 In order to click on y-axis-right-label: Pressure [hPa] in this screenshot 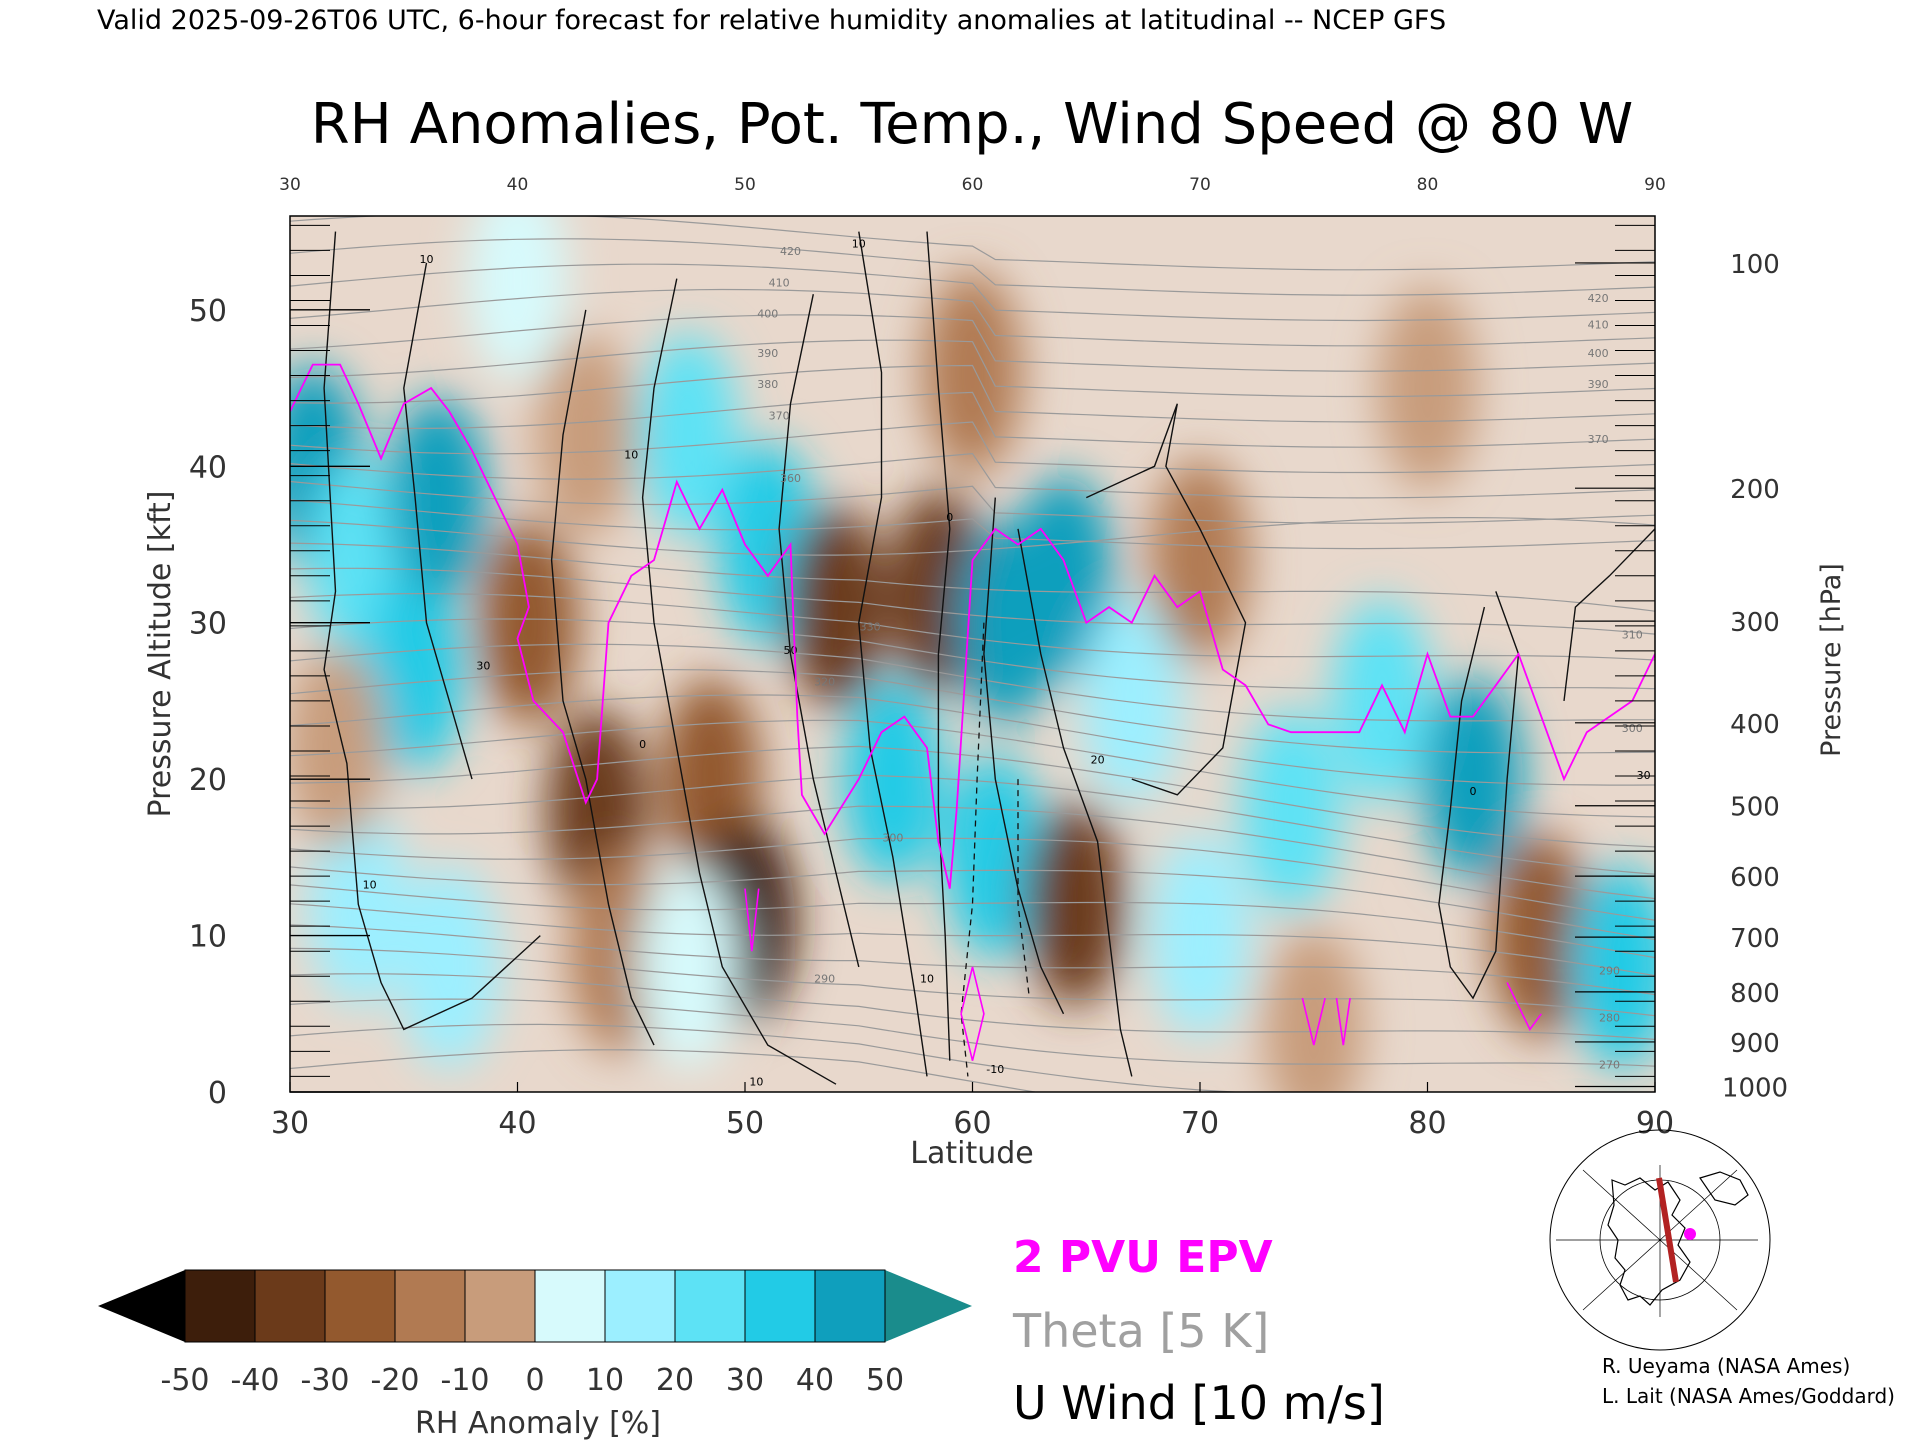, I will do `click(1831, 660)`.